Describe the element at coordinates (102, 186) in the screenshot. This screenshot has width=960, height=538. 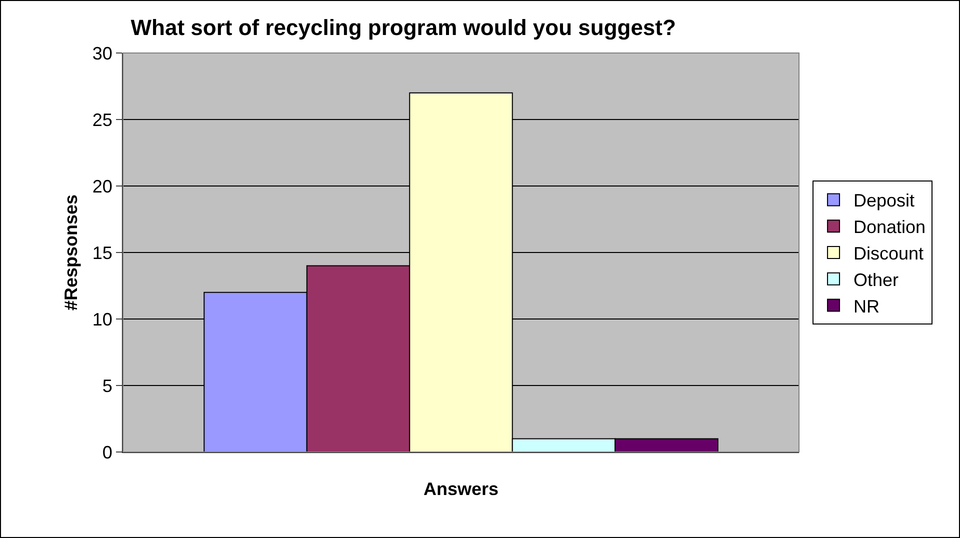
I see `y-tick-label: 20` at that location.